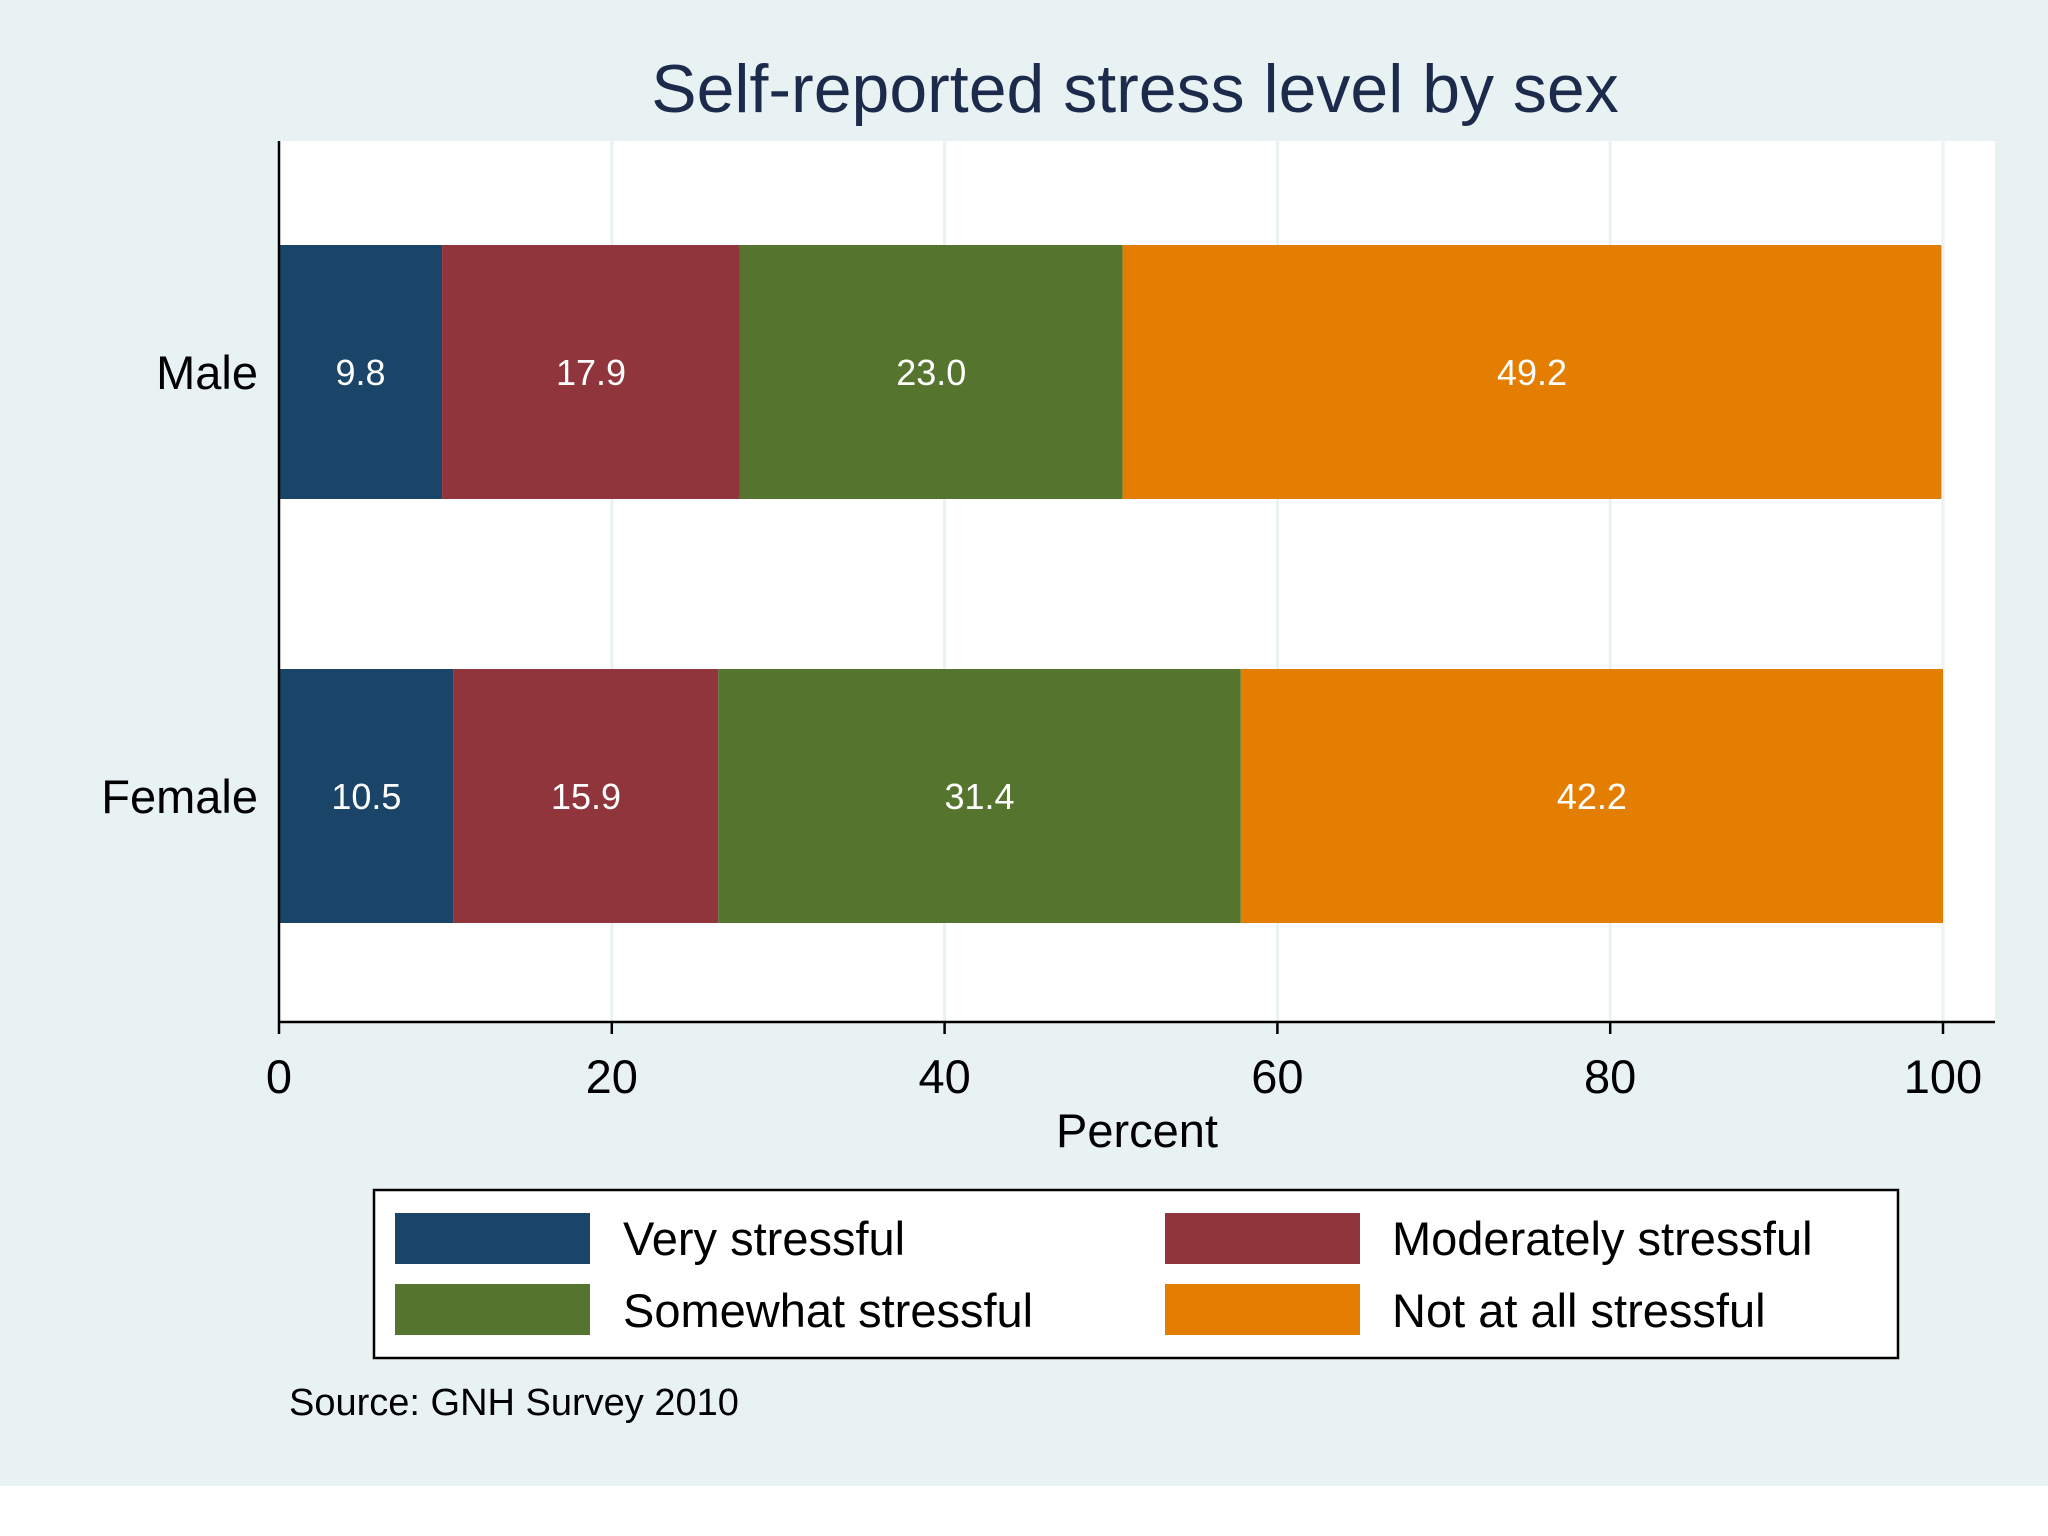  I want to click on bar-value-label: 9.8, so click(361, 372).